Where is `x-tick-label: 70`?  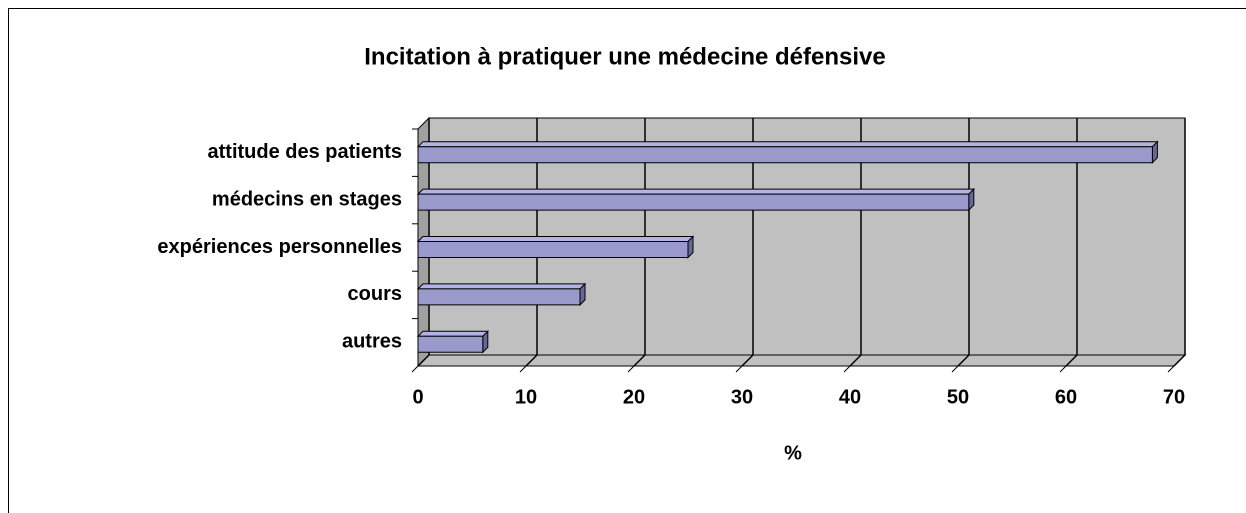
x-tick-label: 70 is located at coordinates (1174, 397).